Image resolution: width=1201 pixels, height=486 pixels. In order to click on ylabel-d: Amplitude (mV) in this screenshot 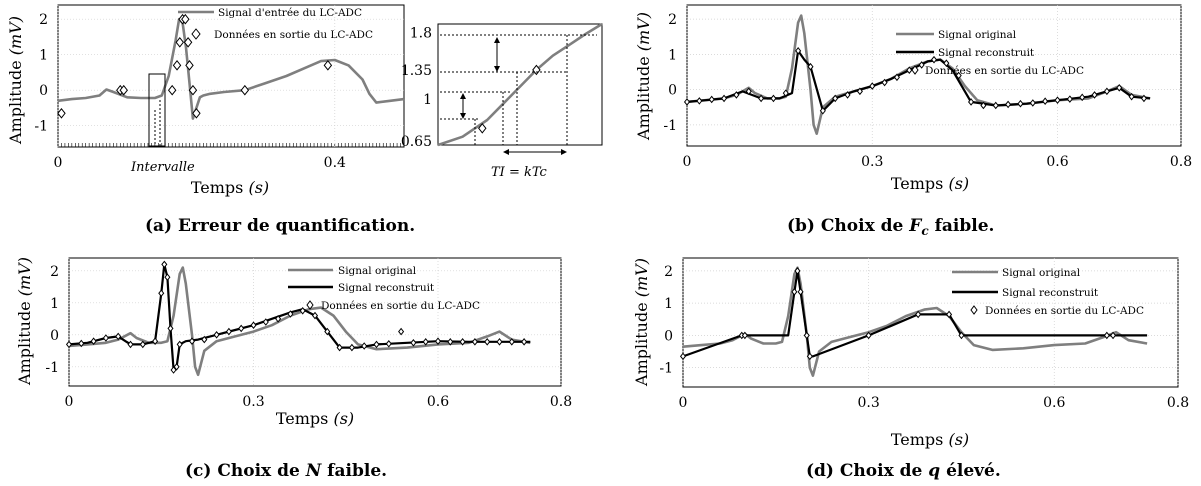, I will do `click(641, 322)`.